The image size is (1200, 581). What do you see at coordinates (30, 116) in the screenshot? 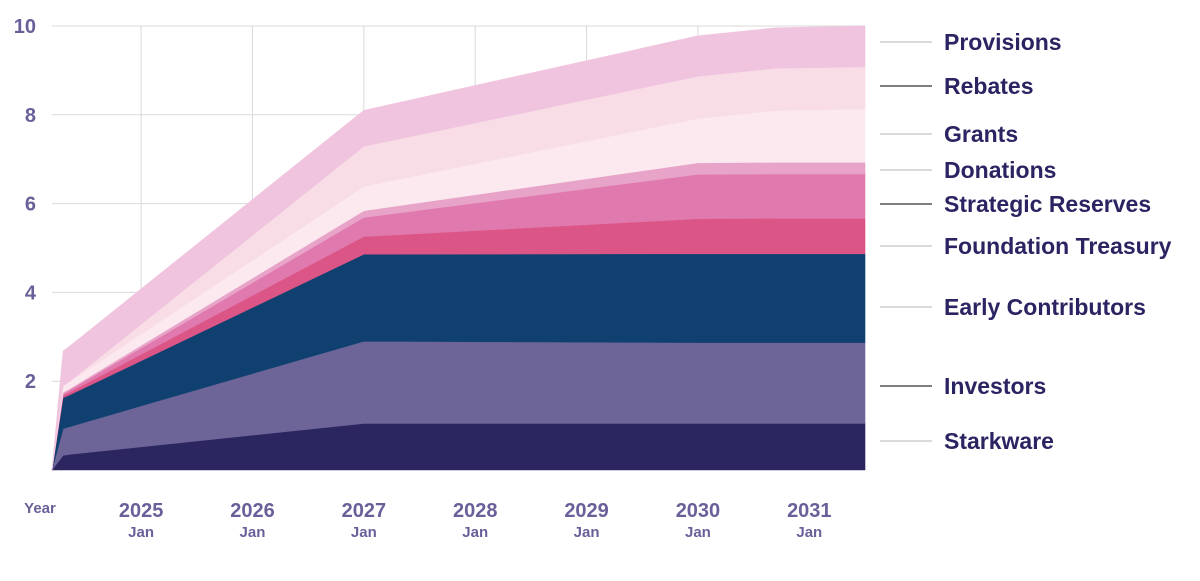
I see `y-tick-label: 8` at bounding box center [30, 116].